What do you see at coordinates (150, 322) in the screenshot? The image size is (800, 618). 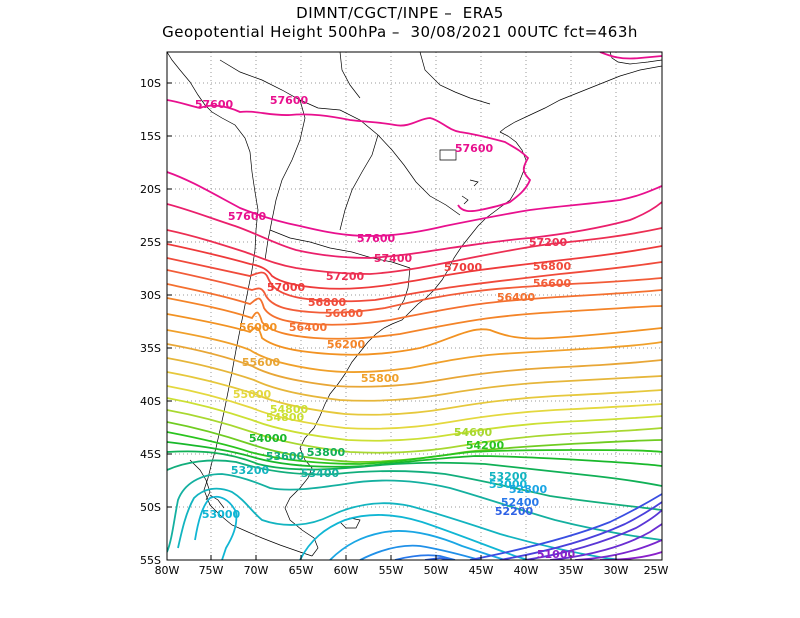 I see `latitude-labels: 10S 15S 20S 25S 30S 35S 40S 45S 50S 55S` at bounding box center [150, 322].